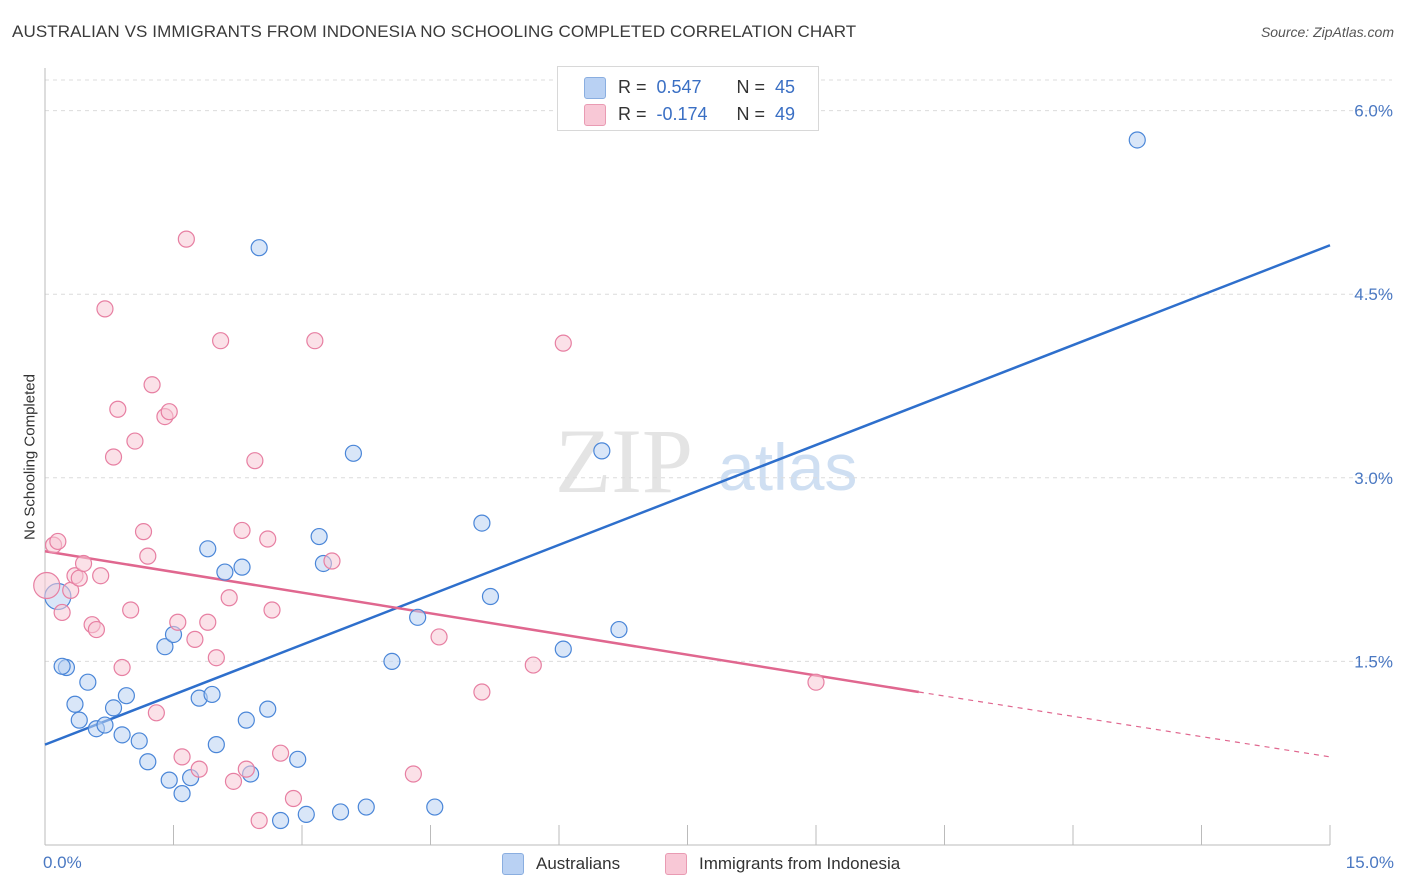  I want to click on trend-line-indonesia, so click(481, 622).